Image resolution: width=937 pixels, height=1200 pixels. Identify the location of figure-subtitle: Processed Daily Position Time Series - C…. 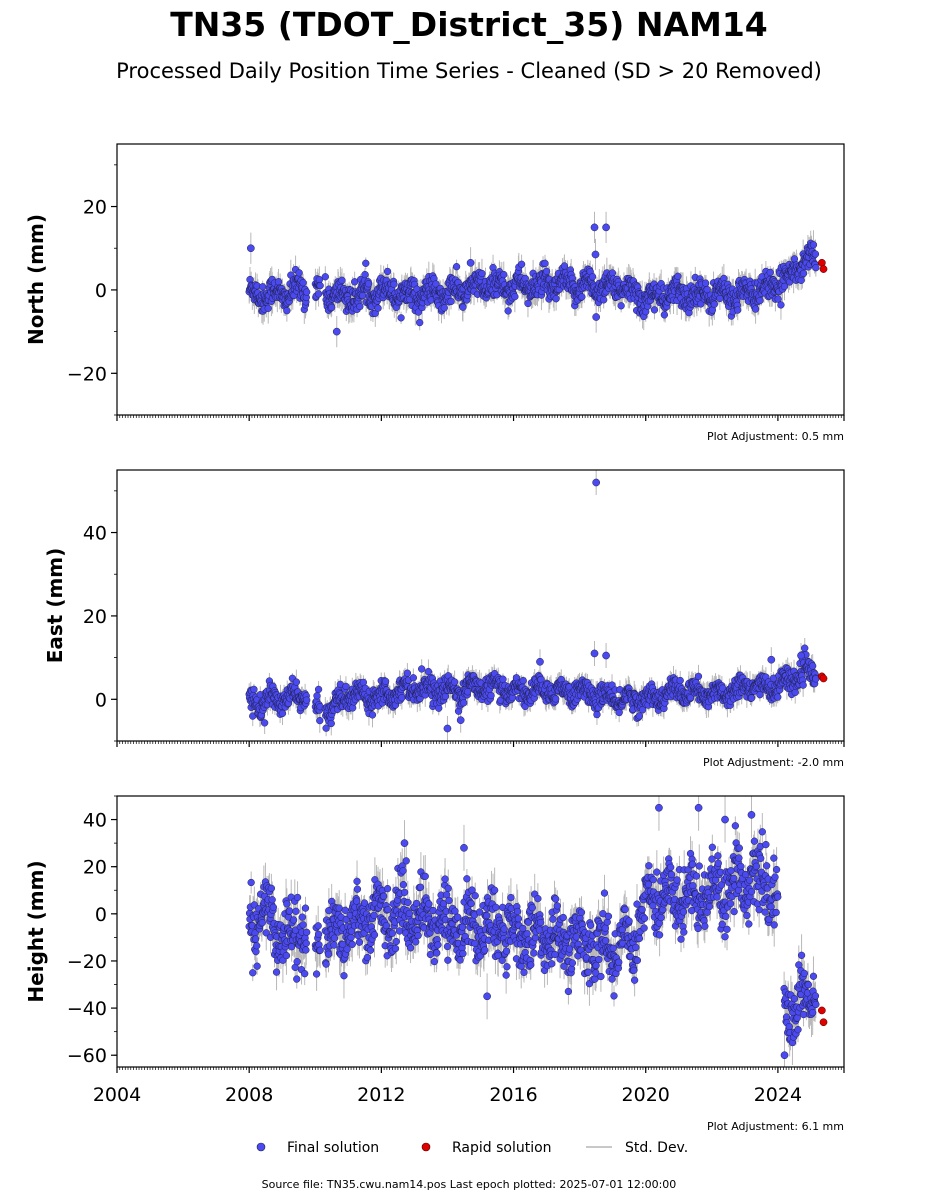
(469, 71).